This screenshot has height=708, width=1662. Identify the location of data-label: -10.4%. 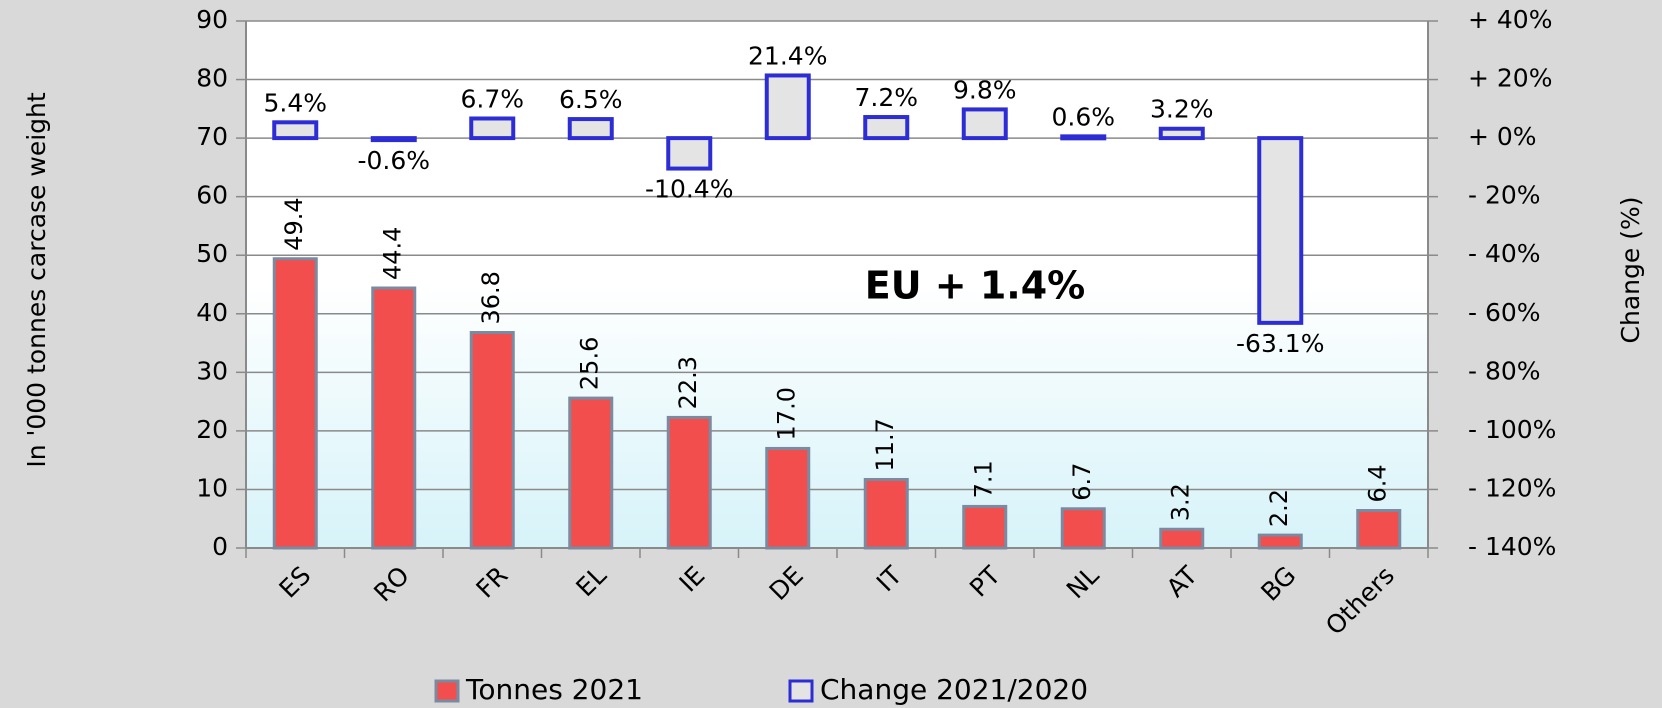
(689, 189).